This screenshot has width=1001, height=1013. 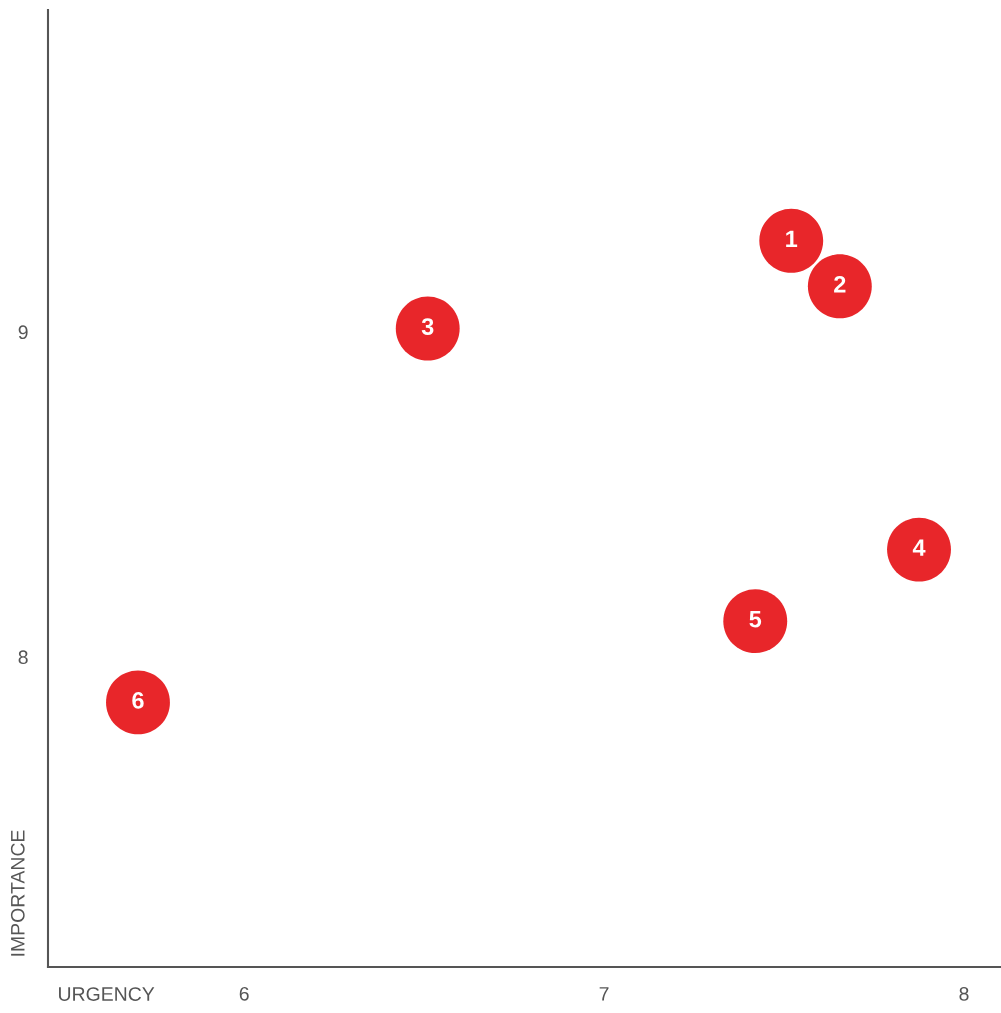 What do you see at coordinates (17, 893) in the screenshot?
I see `y-axis-title: IMPORTANCE` at bounding box center [17, 893].